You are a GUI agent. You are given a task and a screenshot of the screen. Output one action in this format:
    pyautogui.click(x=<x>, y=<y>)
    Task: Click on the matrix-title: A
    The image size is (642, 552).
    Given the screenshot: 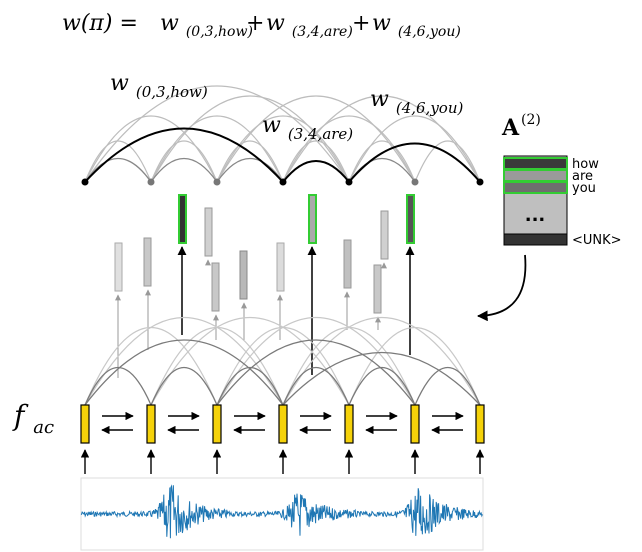 What is the action you would take?
    pyautogui.click(x=510, y=128)
    